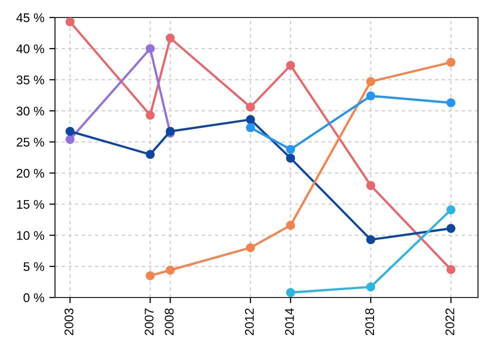 This screenshot has height=350, width=500. What do you see at coordinates (30, 111) in the screenshot?
I see `y-tick-label: 30 %` at bounding box center [30, 111].